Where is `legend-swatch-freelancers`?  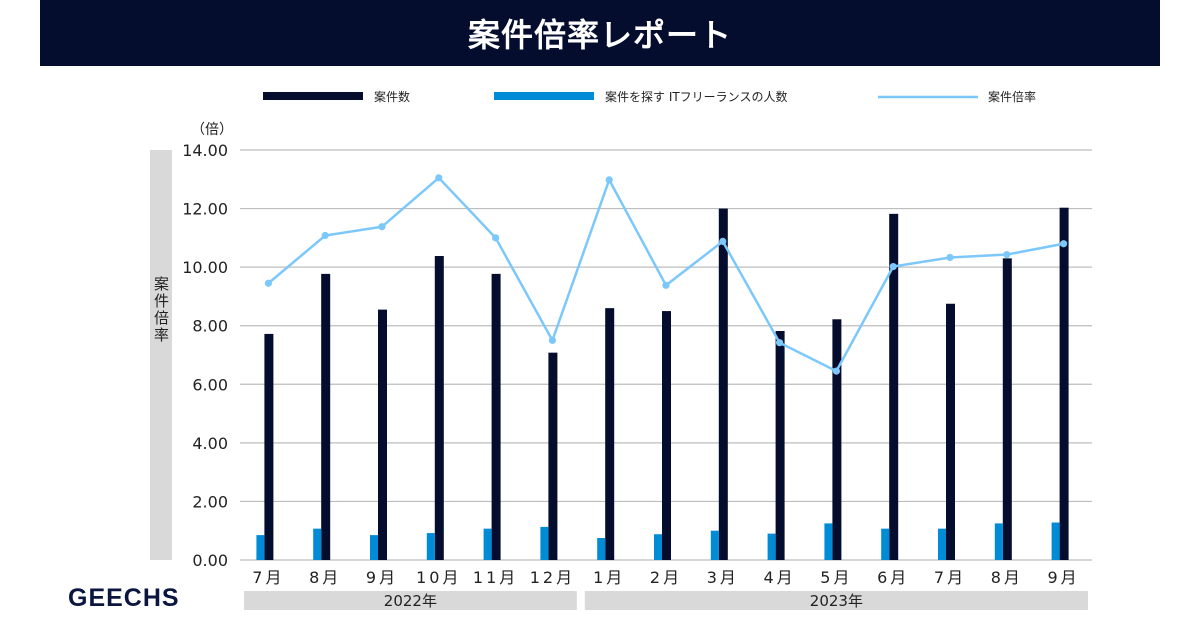
legend-swatch-freelancers is located at coordinates (544, 96).